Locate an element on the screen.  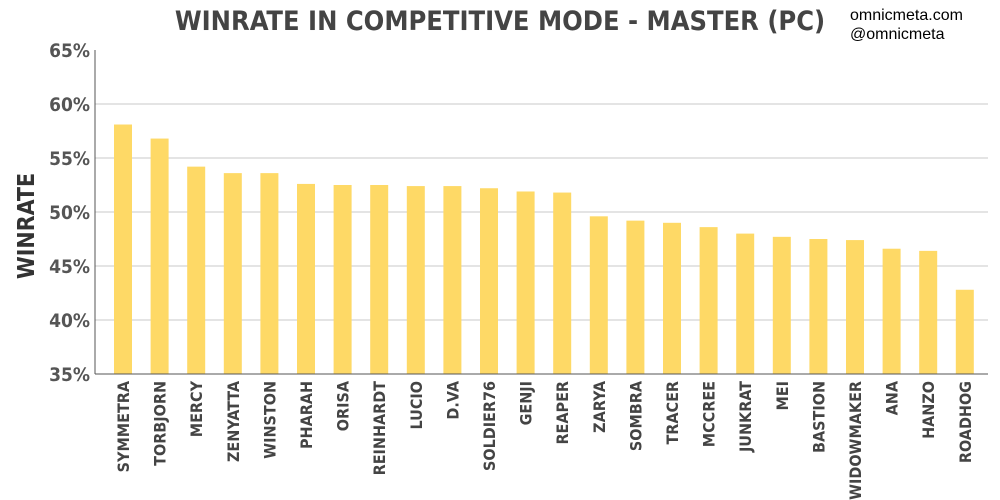
x-tick-widowmaker: WIDOWMAKER is located at coordinates (855, 440).